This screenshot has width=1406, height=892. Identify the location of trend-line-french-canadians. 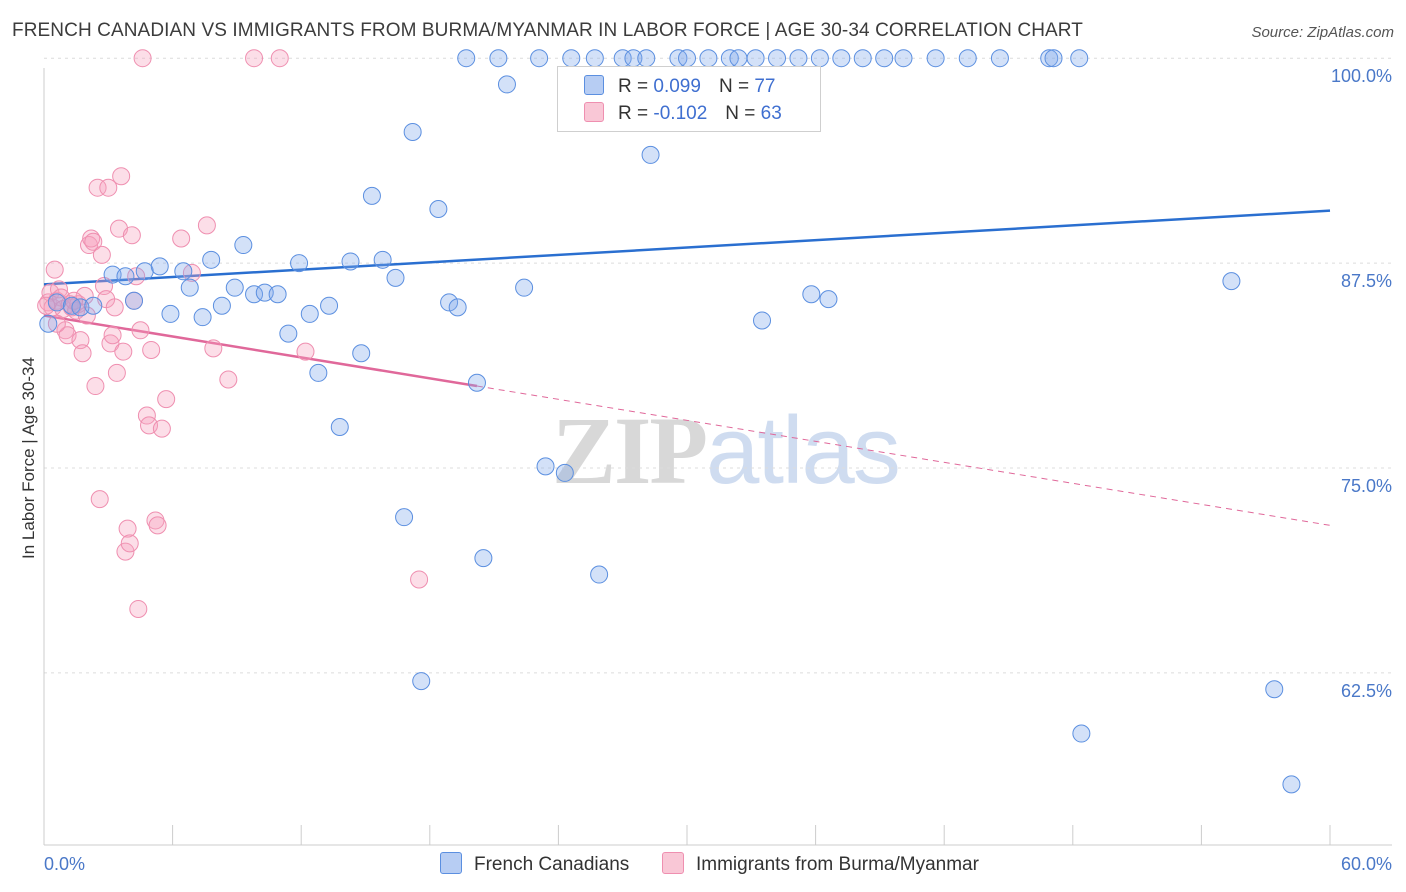
(687, 247).